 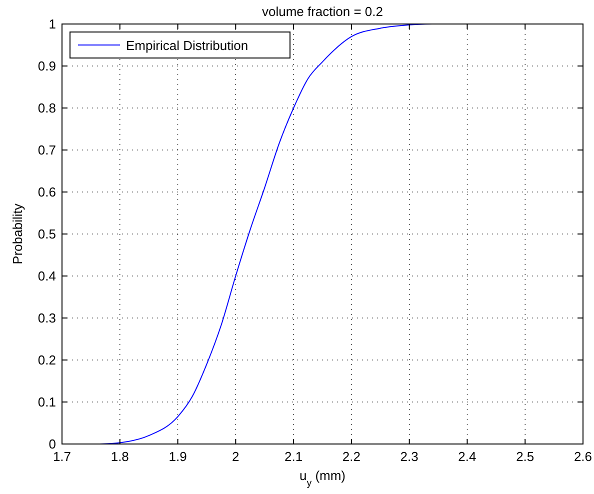 I want to click on y-tick-label: 0.9, so click(x=47, y=66).